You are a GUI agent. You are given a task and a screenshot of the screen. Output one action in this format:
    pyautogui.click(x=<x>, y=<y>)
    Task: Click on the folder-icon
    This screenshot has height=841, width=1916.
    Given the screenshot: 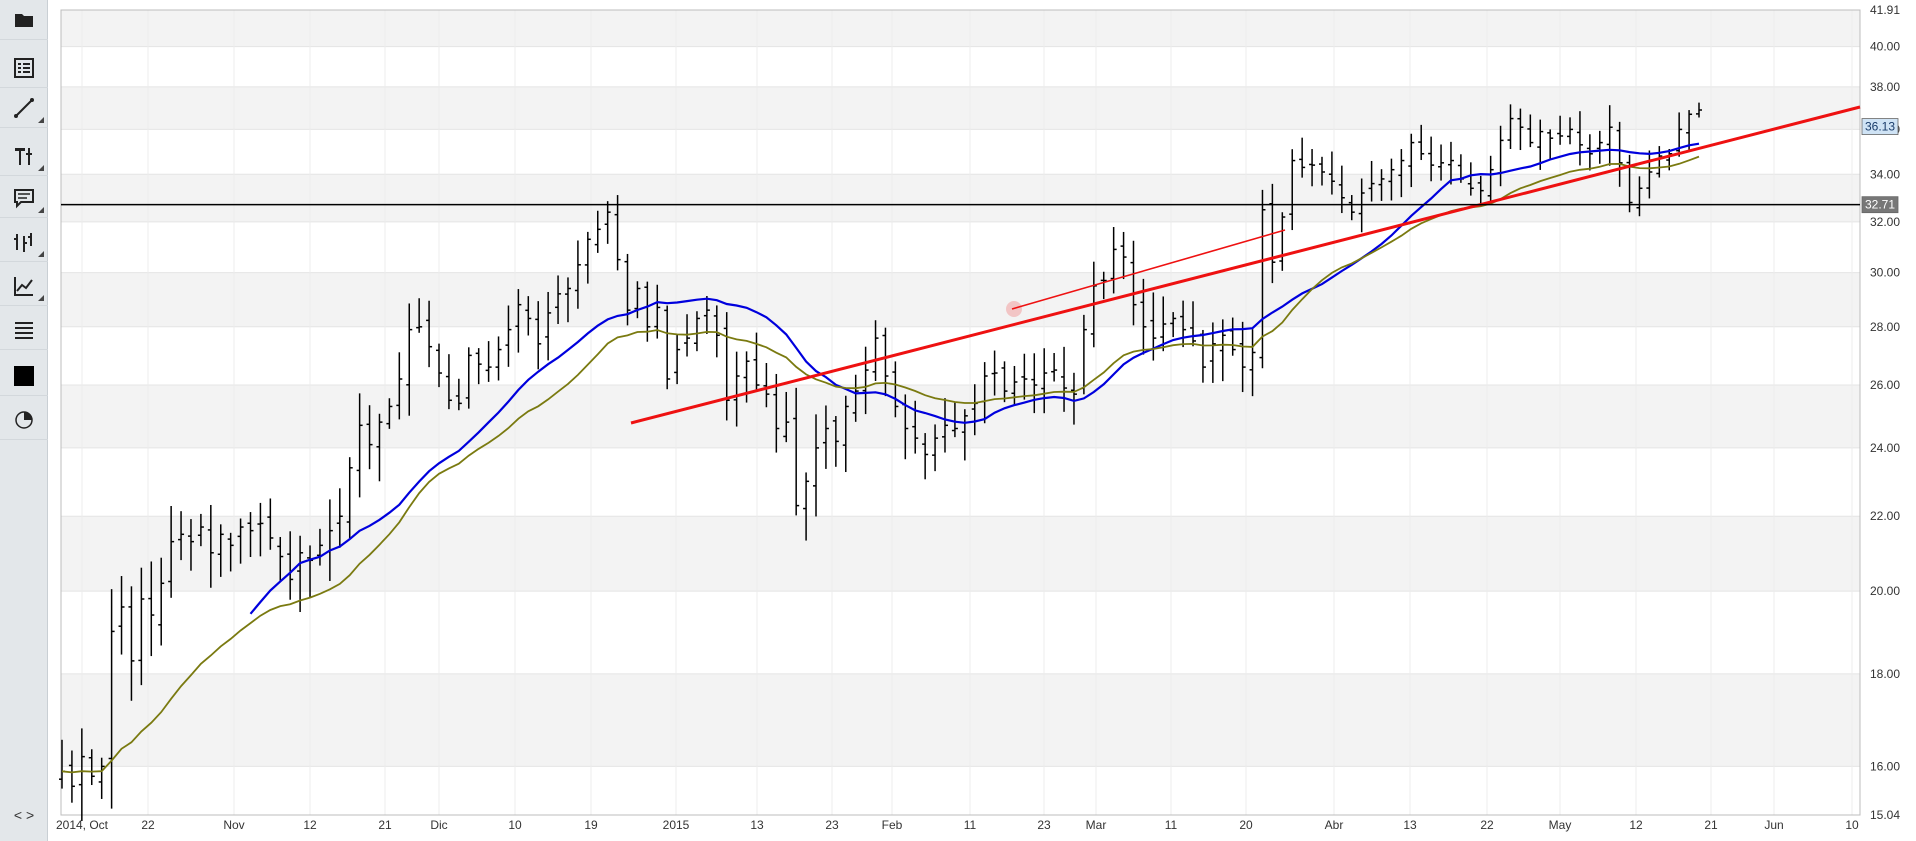 What is the action you would take?
    pyautogui.click(x=24, y=20)
    